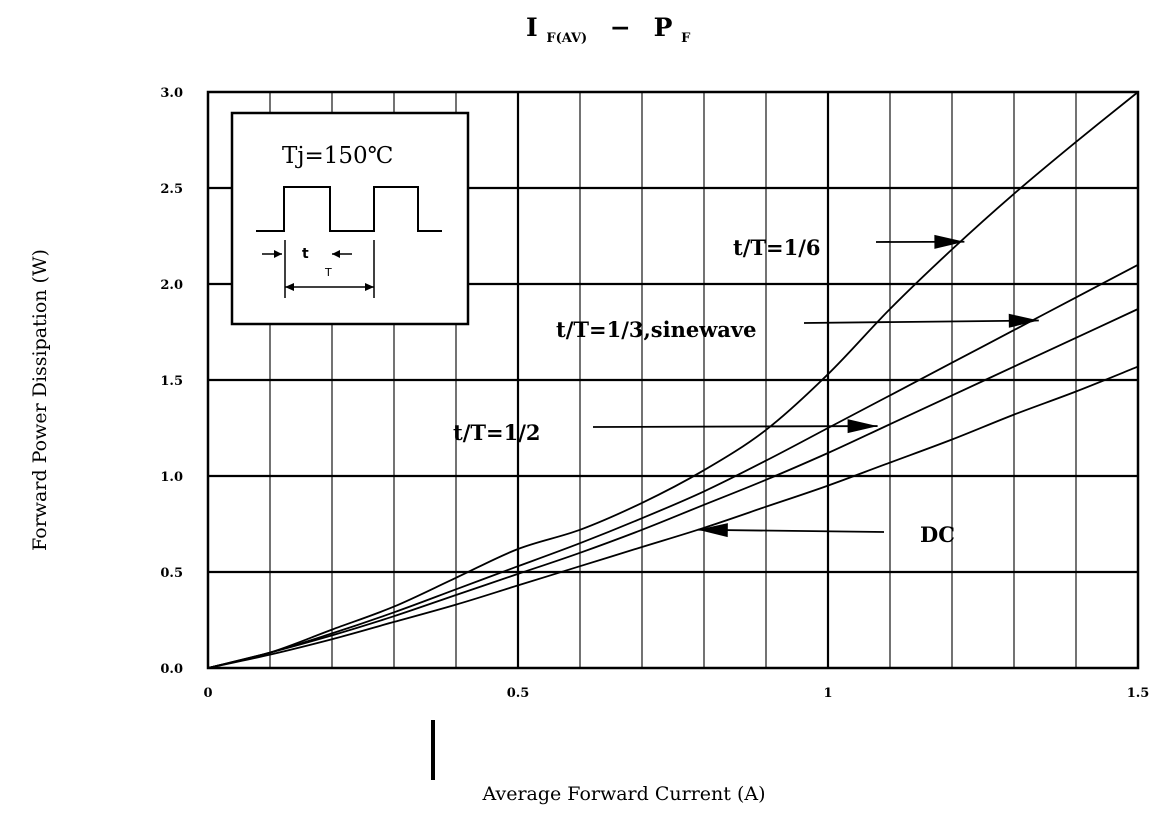 This screenshot has height=813, width=1161. What do you see at coordinates (278, 254) in the screenshot?
I see `pulse-width-arrowhead-left` at bounding box center [278, 254].